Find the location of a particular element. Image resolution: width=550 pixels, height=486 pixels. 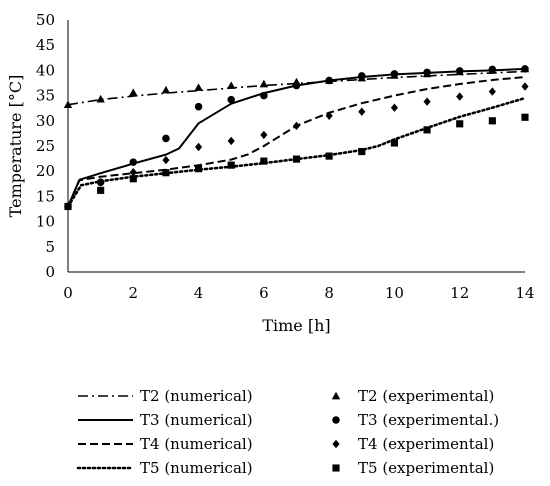

x-tick-label: 14 is located at coordinates (524, 293).